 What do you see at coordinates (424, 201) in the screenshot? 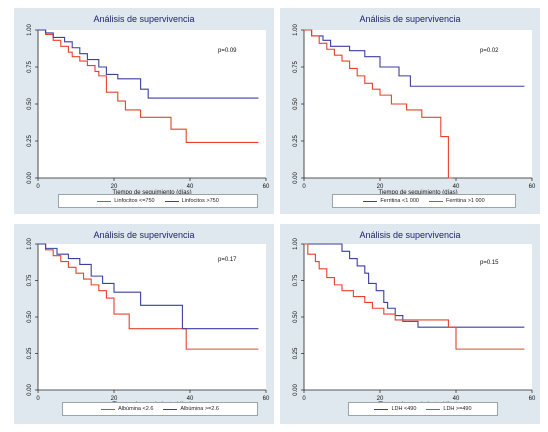
I see `legend: Ferritina <1 000 Ferritina >1 000` at bounding box center [424, 201].